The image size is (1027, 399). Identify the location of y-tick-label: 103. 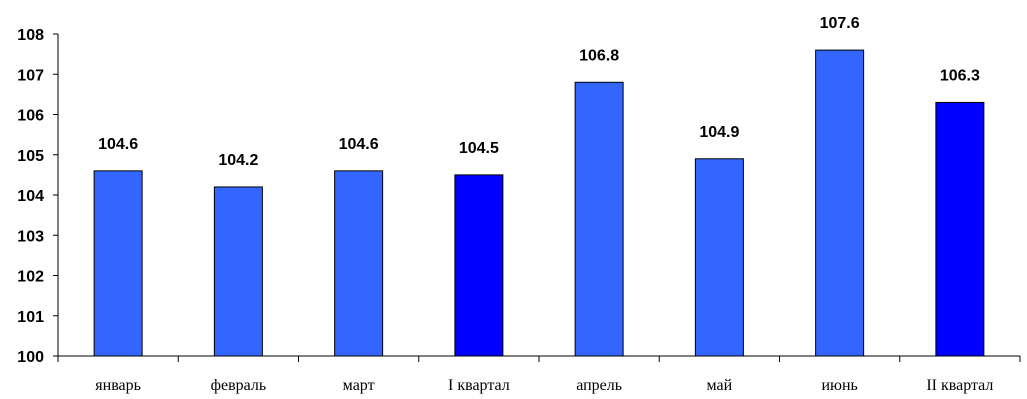
(30, 236).